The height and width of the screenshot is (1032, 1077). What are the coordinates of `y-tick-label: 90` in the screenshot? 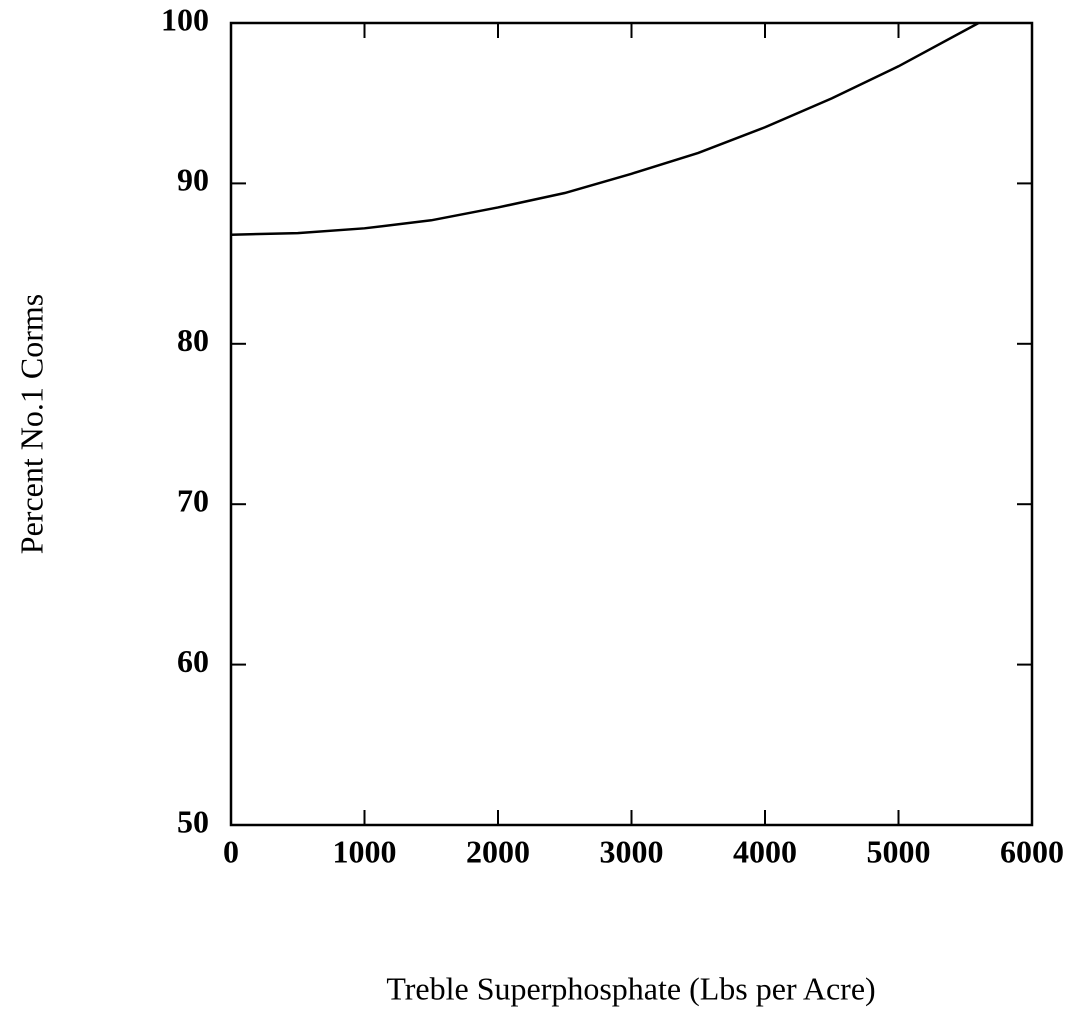 It's located at (193, 180).